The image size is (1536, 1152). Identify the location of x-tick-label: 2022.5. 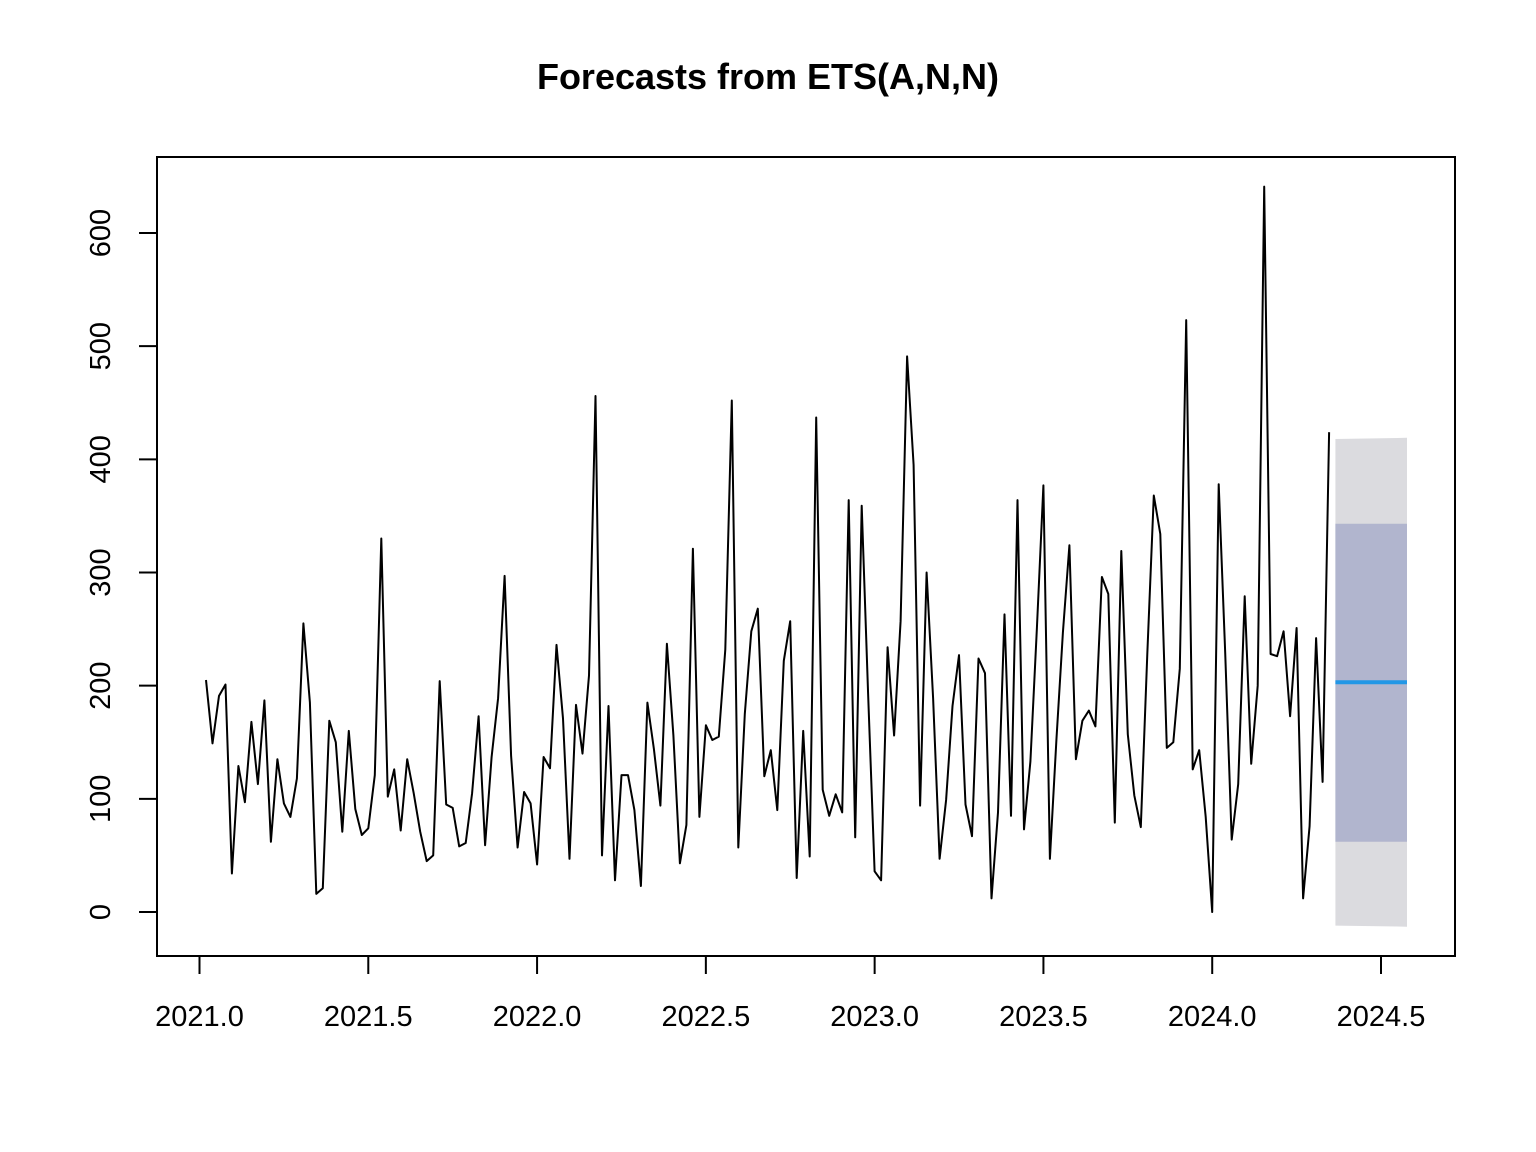
(706, 1017).